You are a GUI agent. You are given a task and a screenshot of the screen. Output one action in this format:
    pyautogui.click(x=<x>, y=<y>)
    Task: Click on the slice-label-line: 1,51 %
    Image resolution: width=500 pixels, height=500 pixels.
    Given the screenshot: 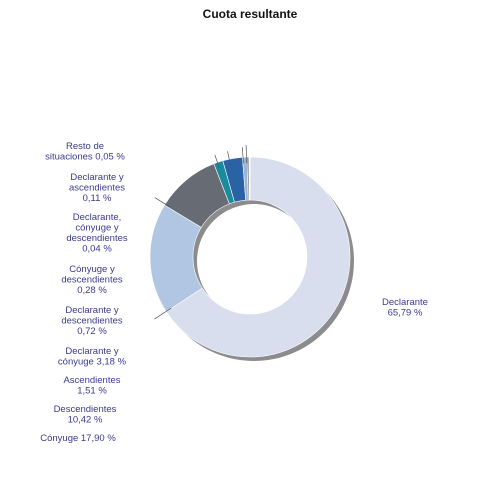 What is the action you would take?
    pyautogui.click(x=92, y=391)
    